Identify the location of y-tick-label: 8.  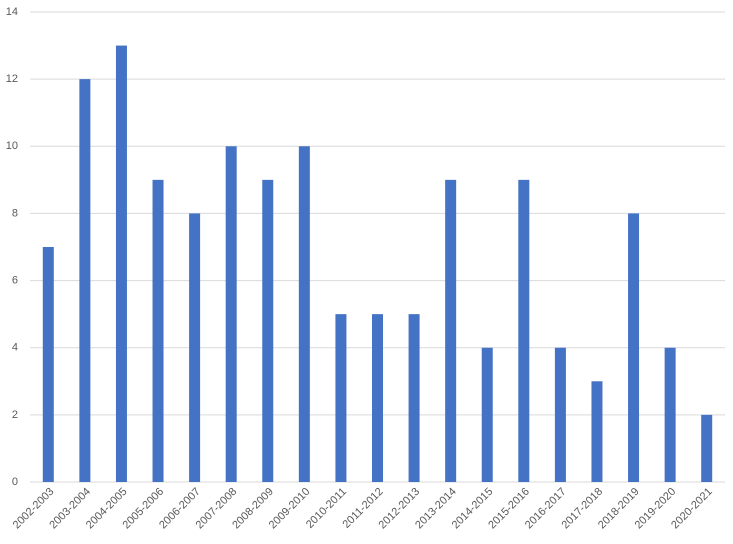
(15, 213).